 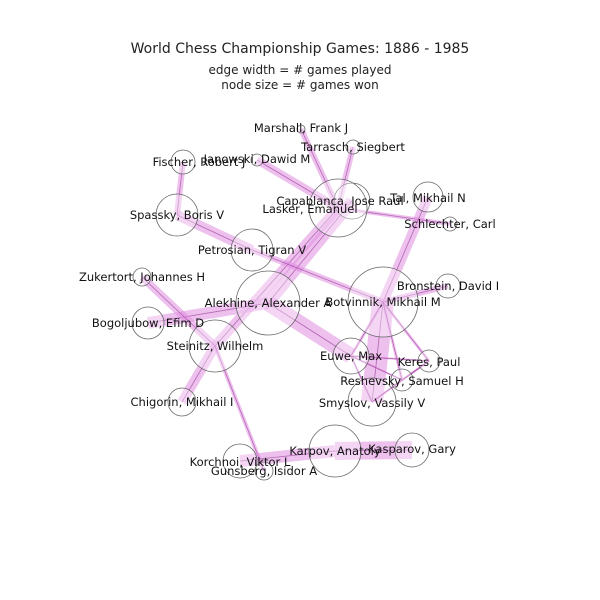 I want to click on node-karpov, so click(x=335, y=451).